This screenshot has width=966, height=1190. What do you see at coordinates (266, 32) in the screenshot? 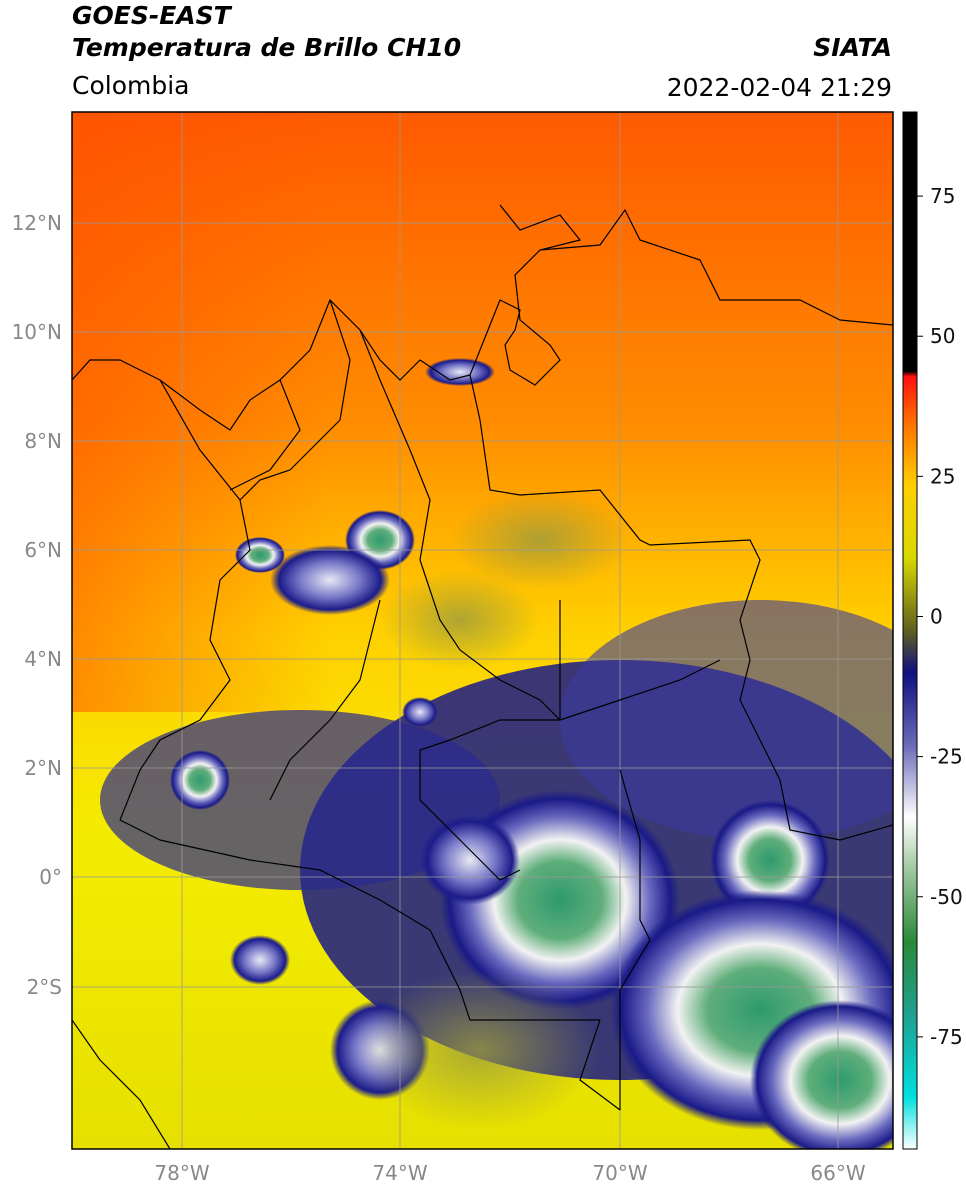
I see `title-block: GOES-EAST Temperatura de Brillo CH10` at bounding box center [266, 32].